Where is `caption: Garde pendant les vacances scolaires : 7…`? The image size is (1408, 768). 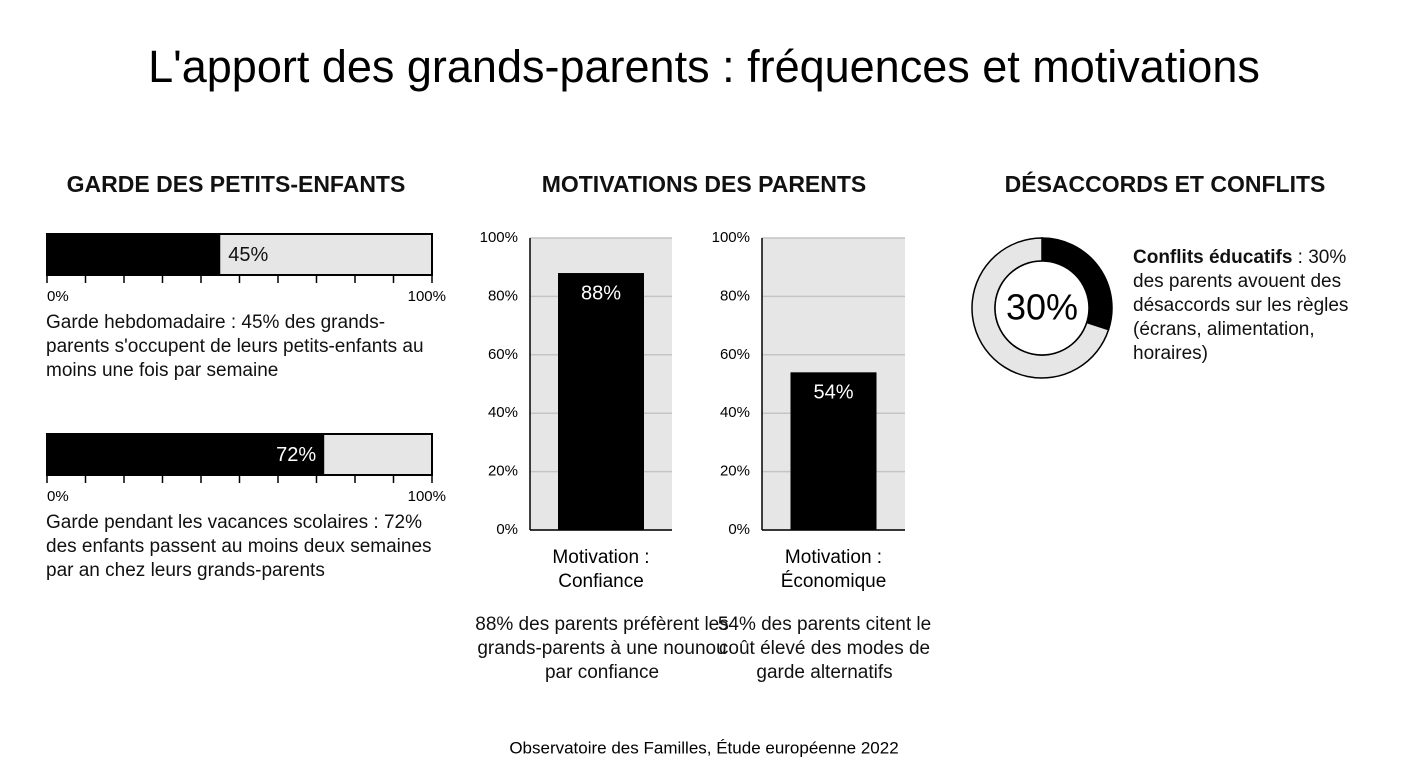
caption: Garde pendant les vacances scolaires : 7… is located at coordinates (239, 546).